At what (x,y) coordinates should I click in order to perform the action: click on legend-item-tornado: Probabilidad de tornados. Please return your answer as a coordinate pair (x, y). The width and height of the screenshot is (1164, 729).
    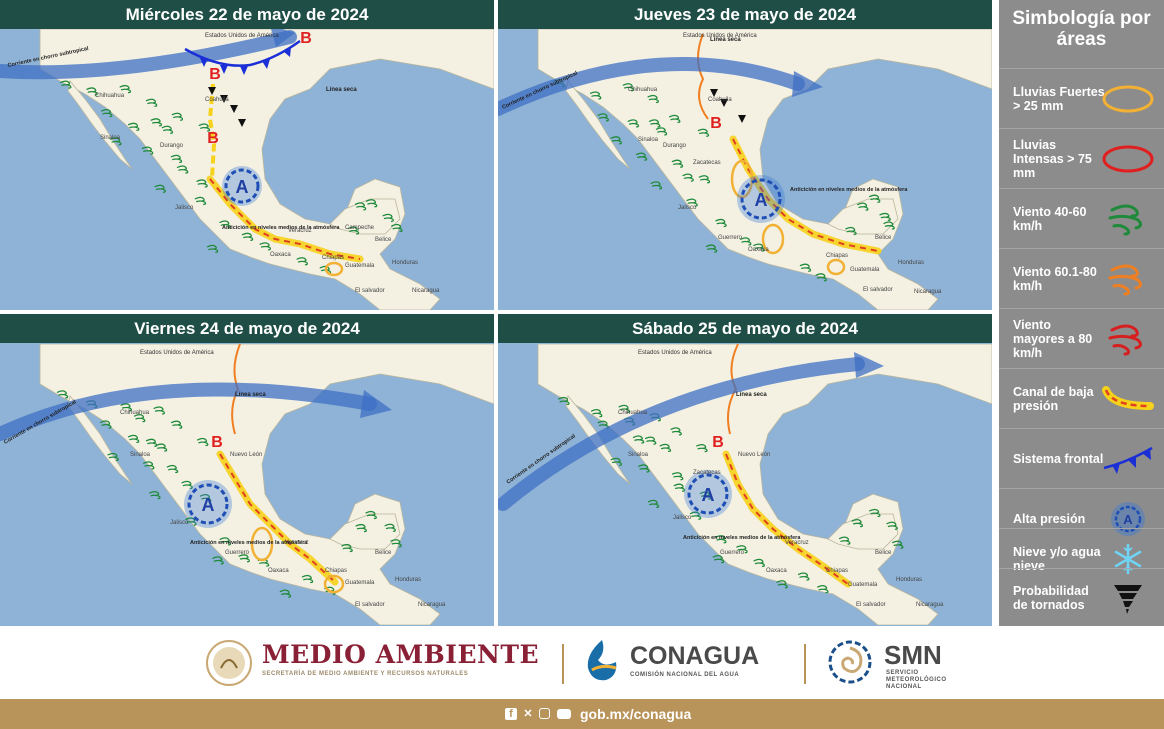
    Looking at the image, I should click on (1081, 597).